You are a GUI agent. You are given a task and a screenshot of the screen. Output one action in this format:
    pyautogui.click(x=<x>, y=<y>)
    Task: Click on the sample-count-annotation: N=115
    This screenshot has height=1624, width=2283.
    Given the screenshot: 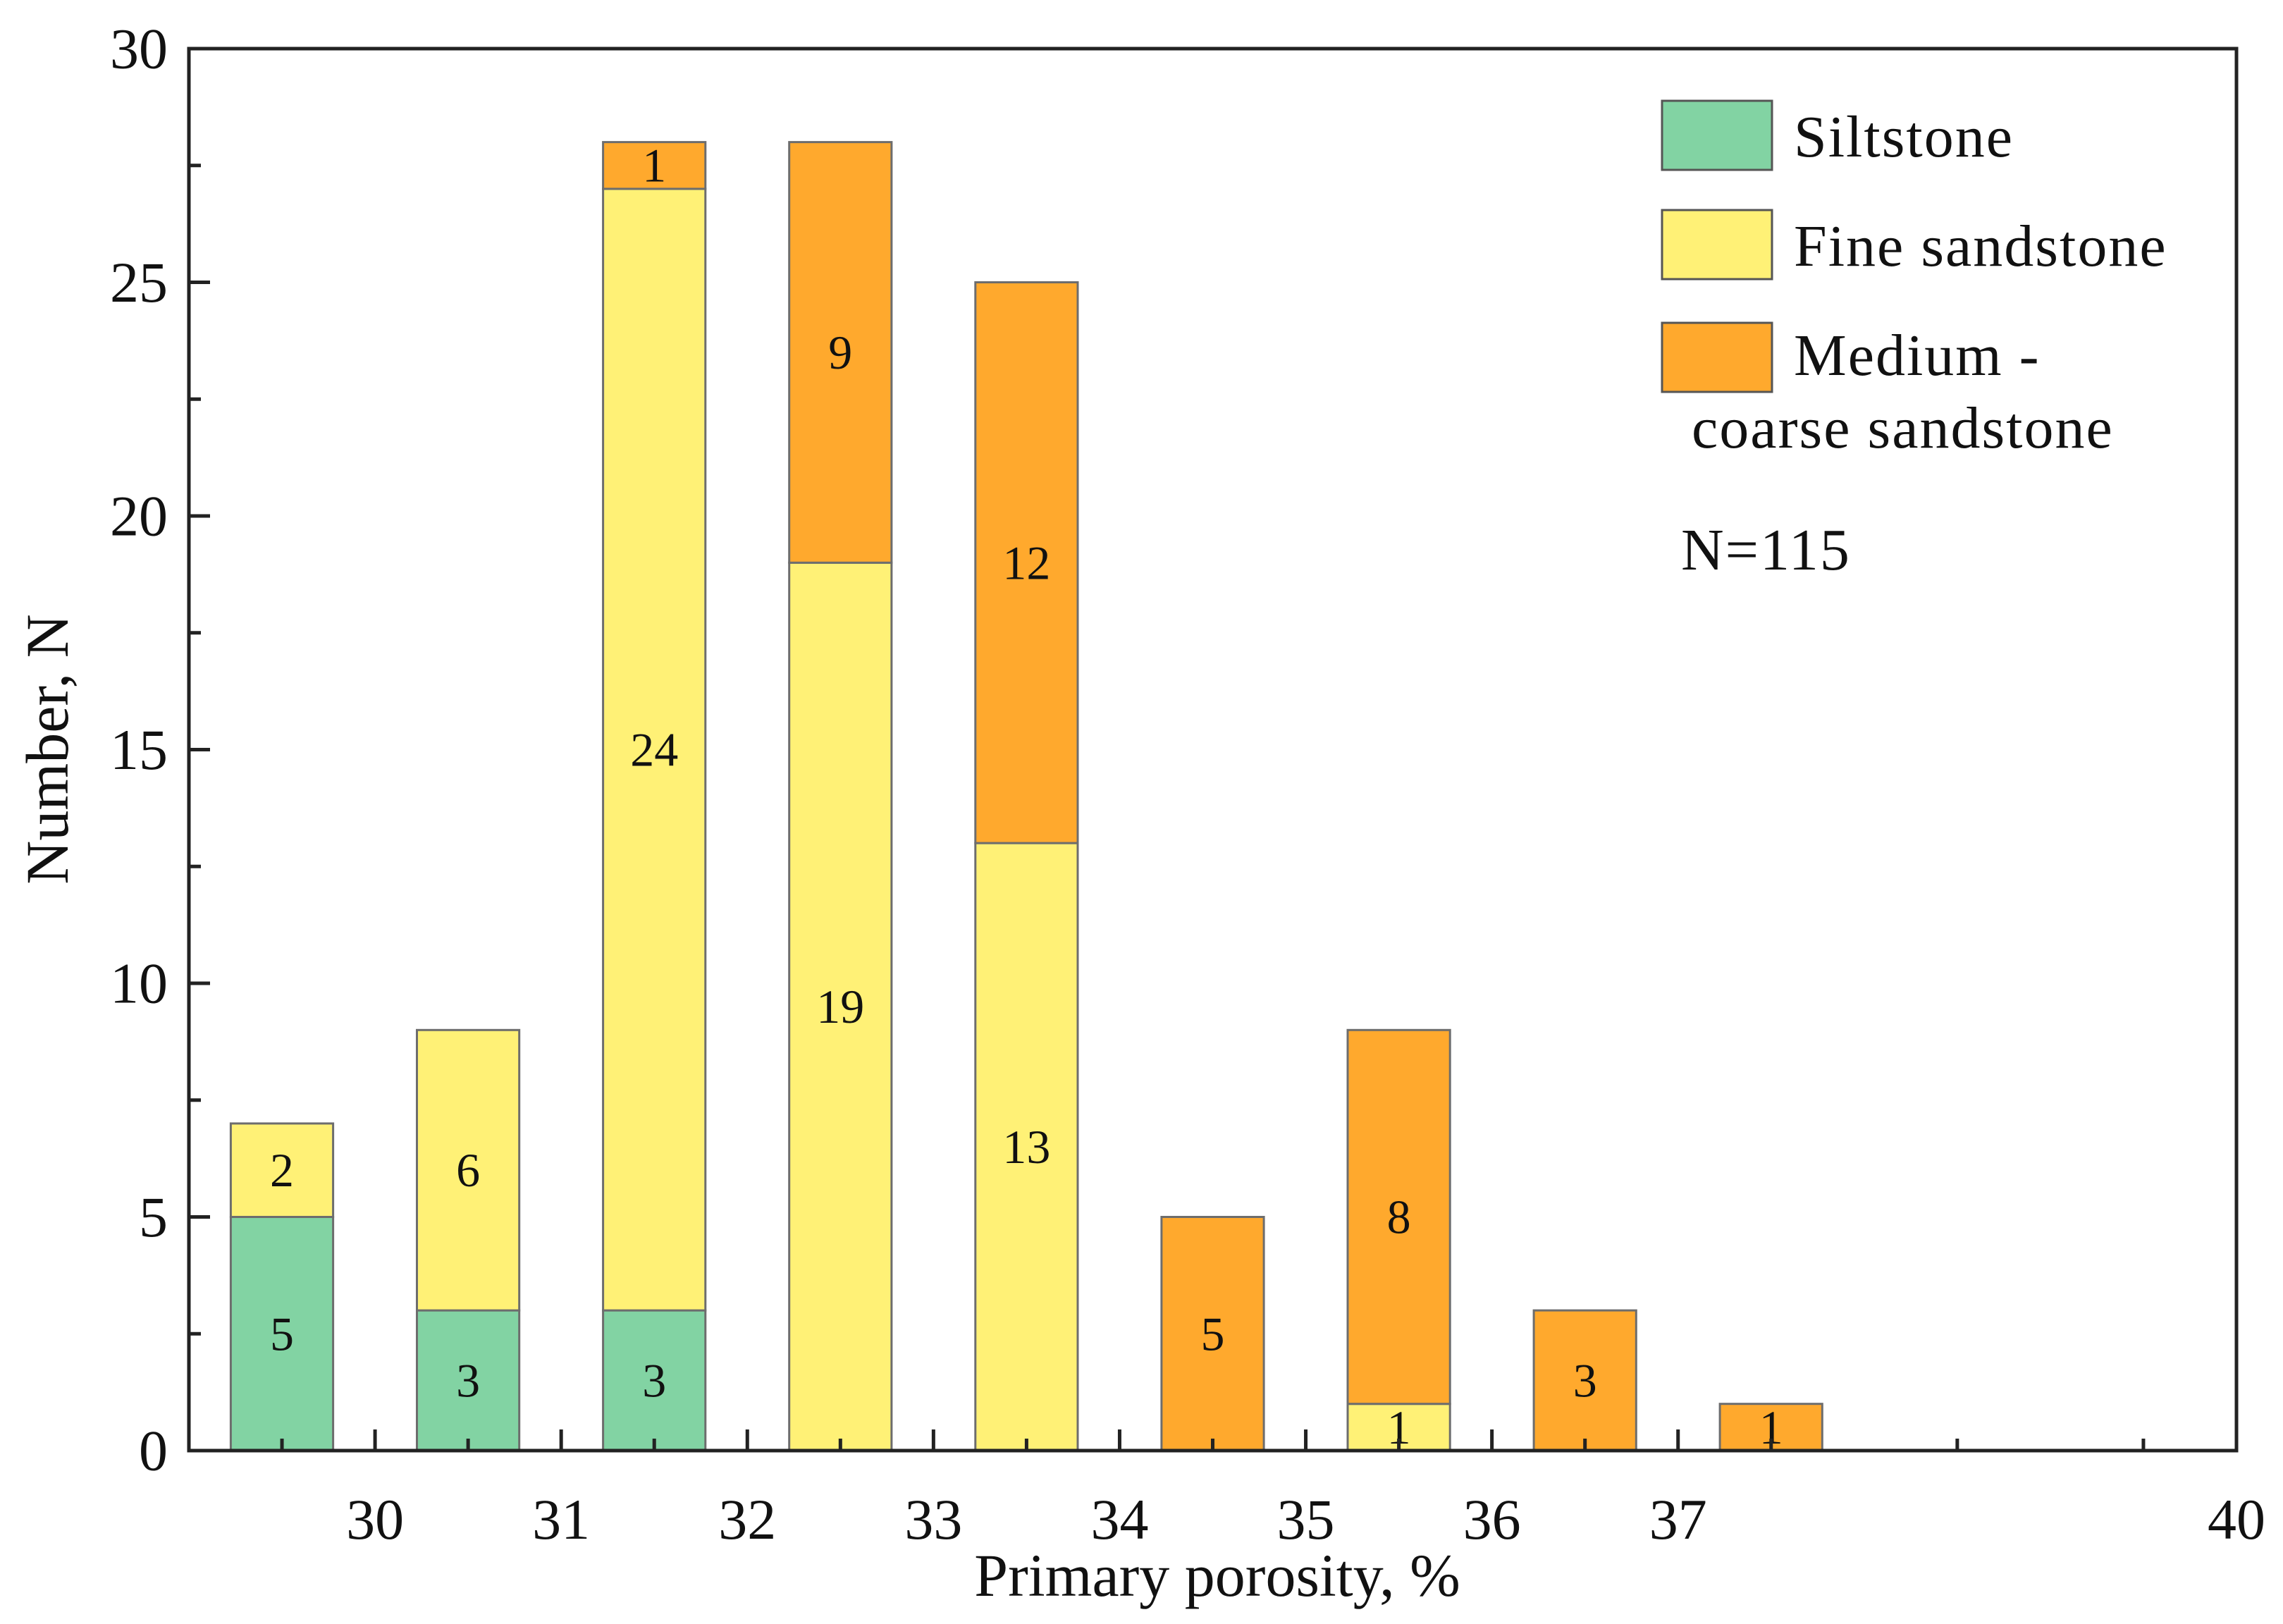 What is the action you would take?
    pyautogui.click(x=1766, y=550)
    